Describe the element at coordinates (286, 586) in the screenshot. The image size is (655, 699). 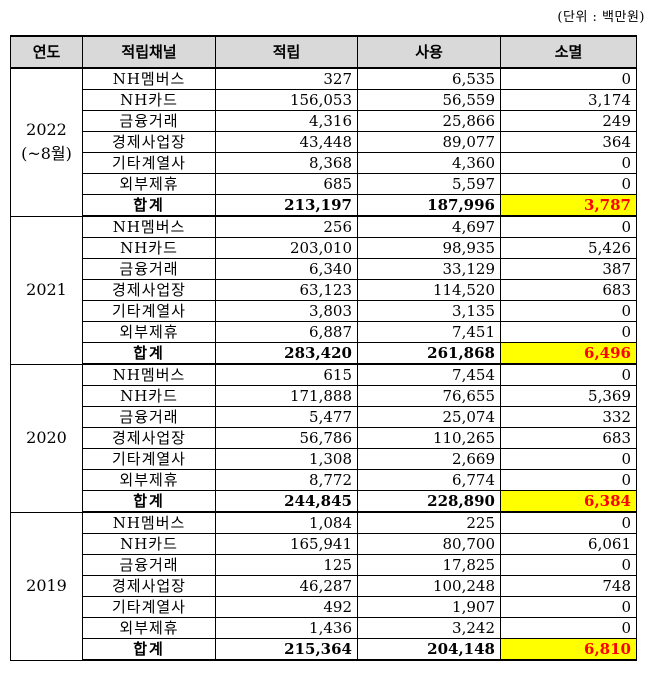
I see `earn-cell: 46,287` at that location.